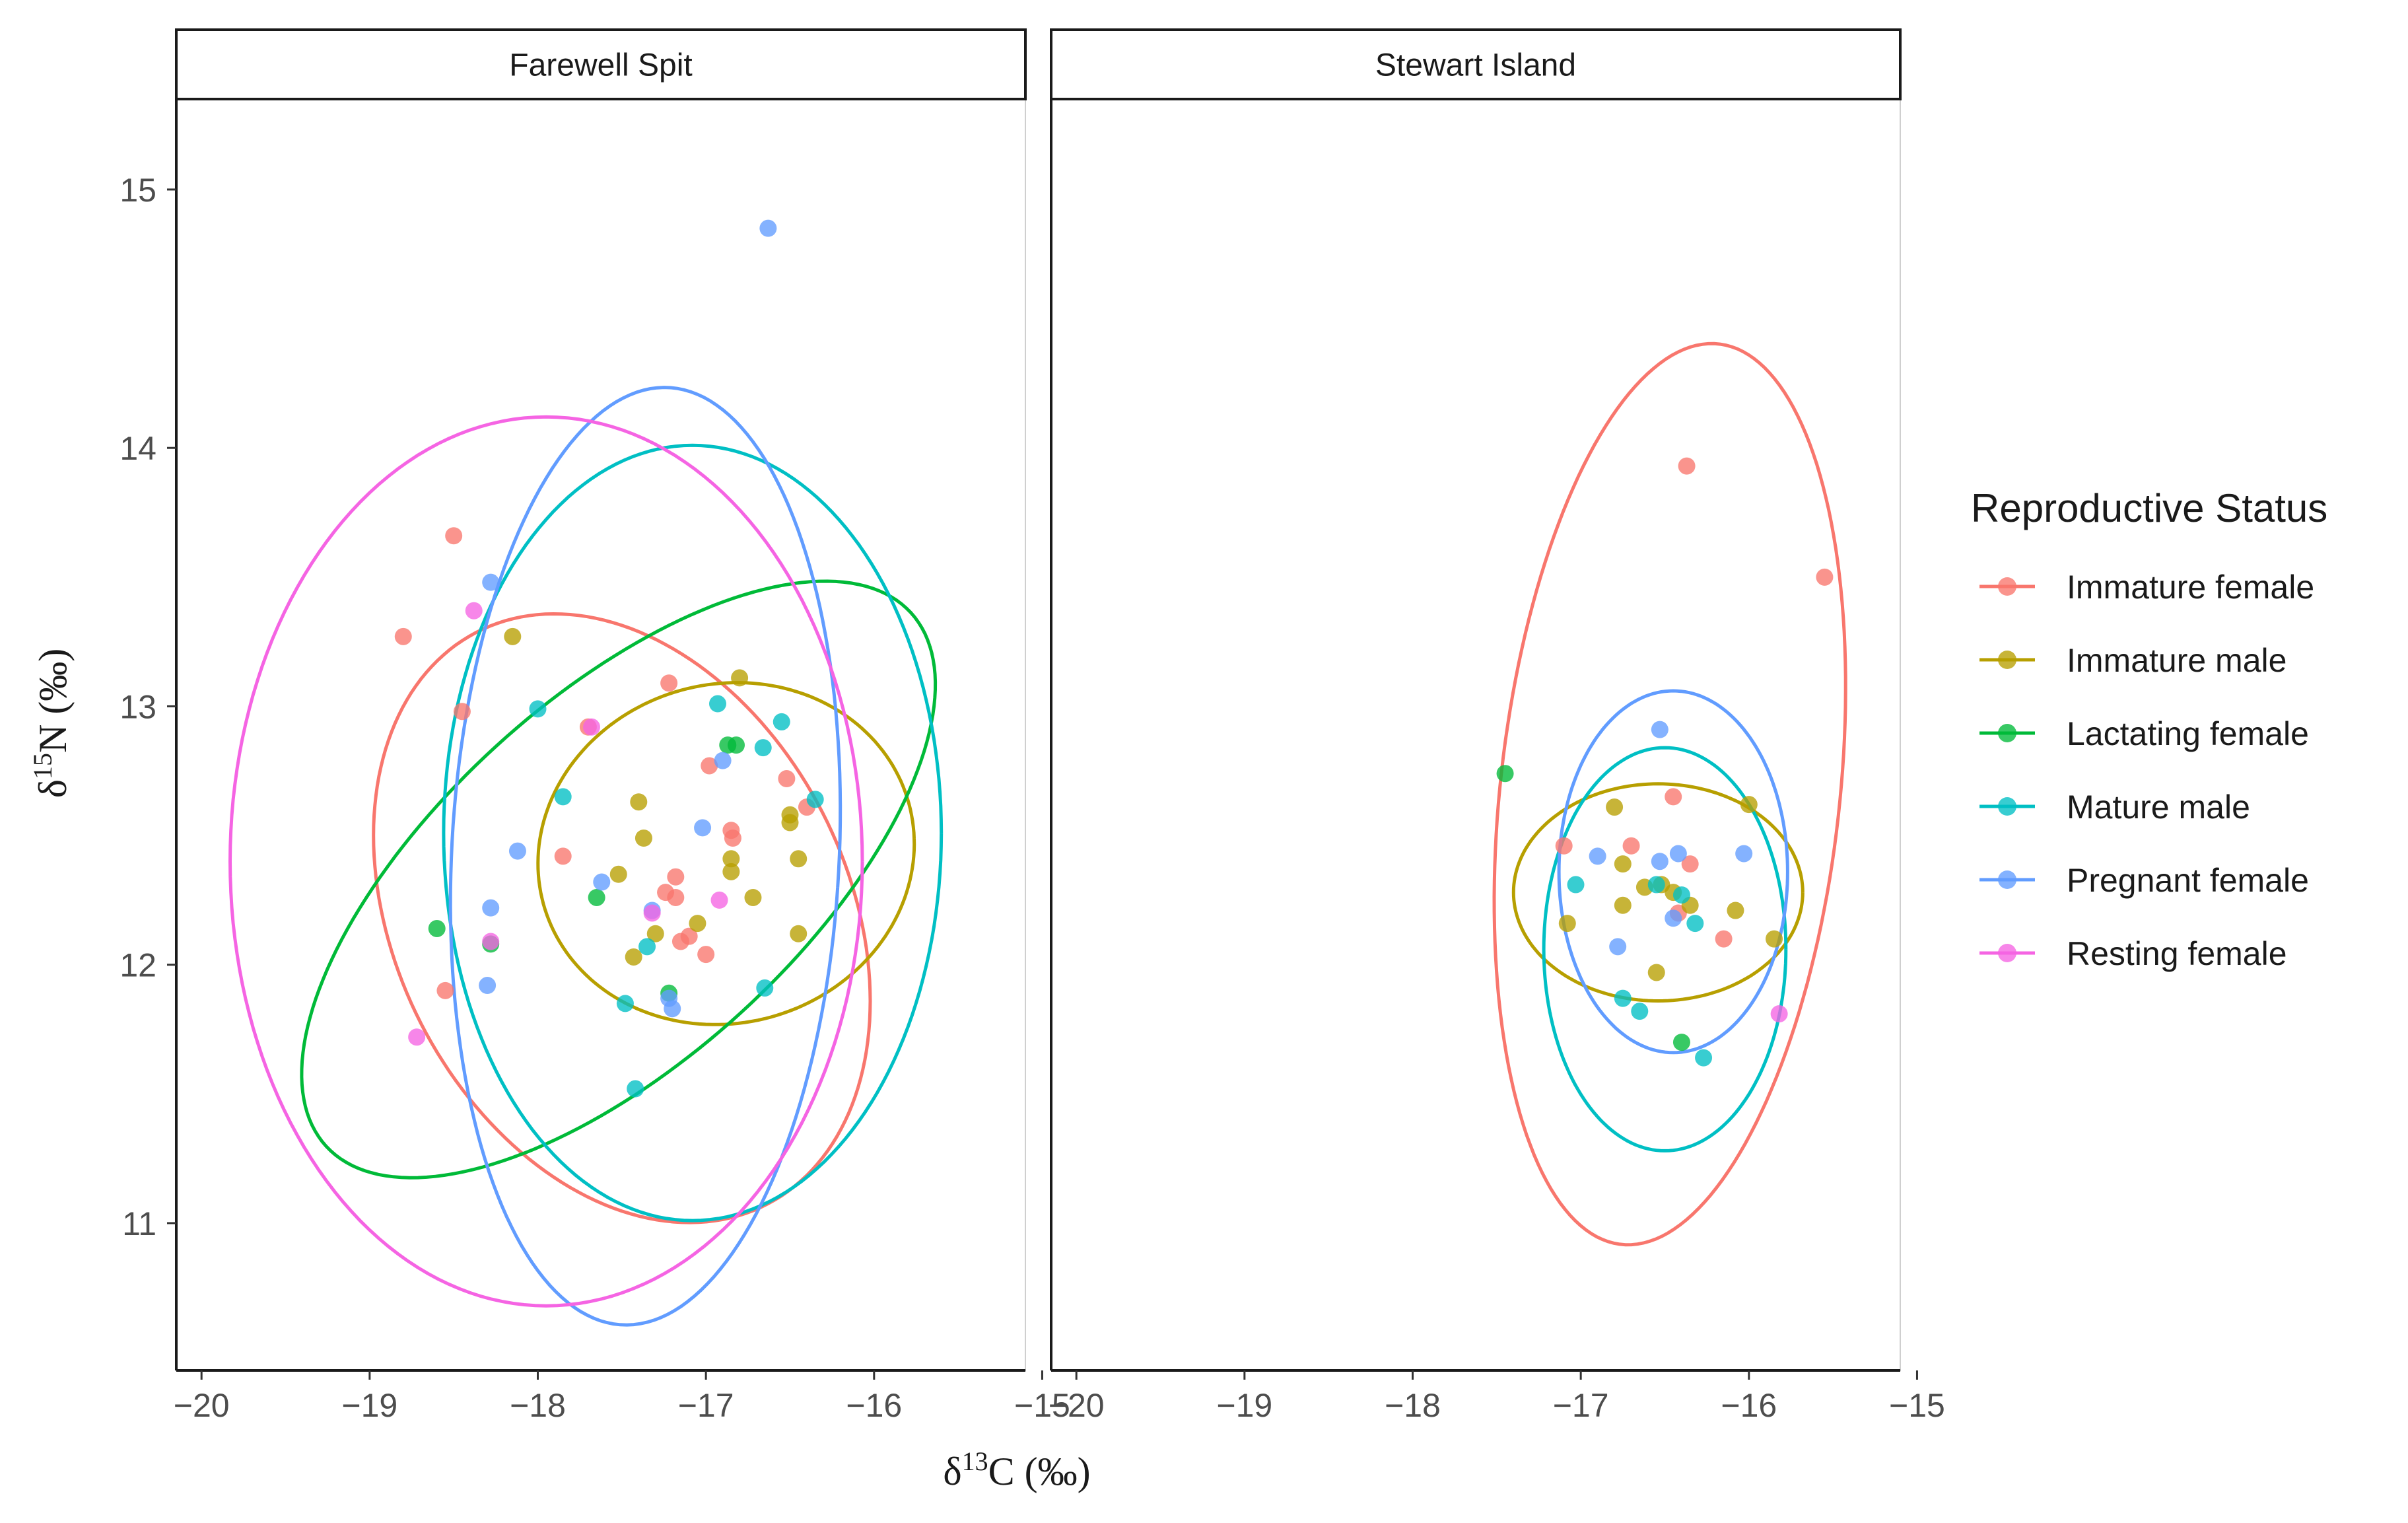  I want to click on x-tick-label: −18, so click(538, 1406).